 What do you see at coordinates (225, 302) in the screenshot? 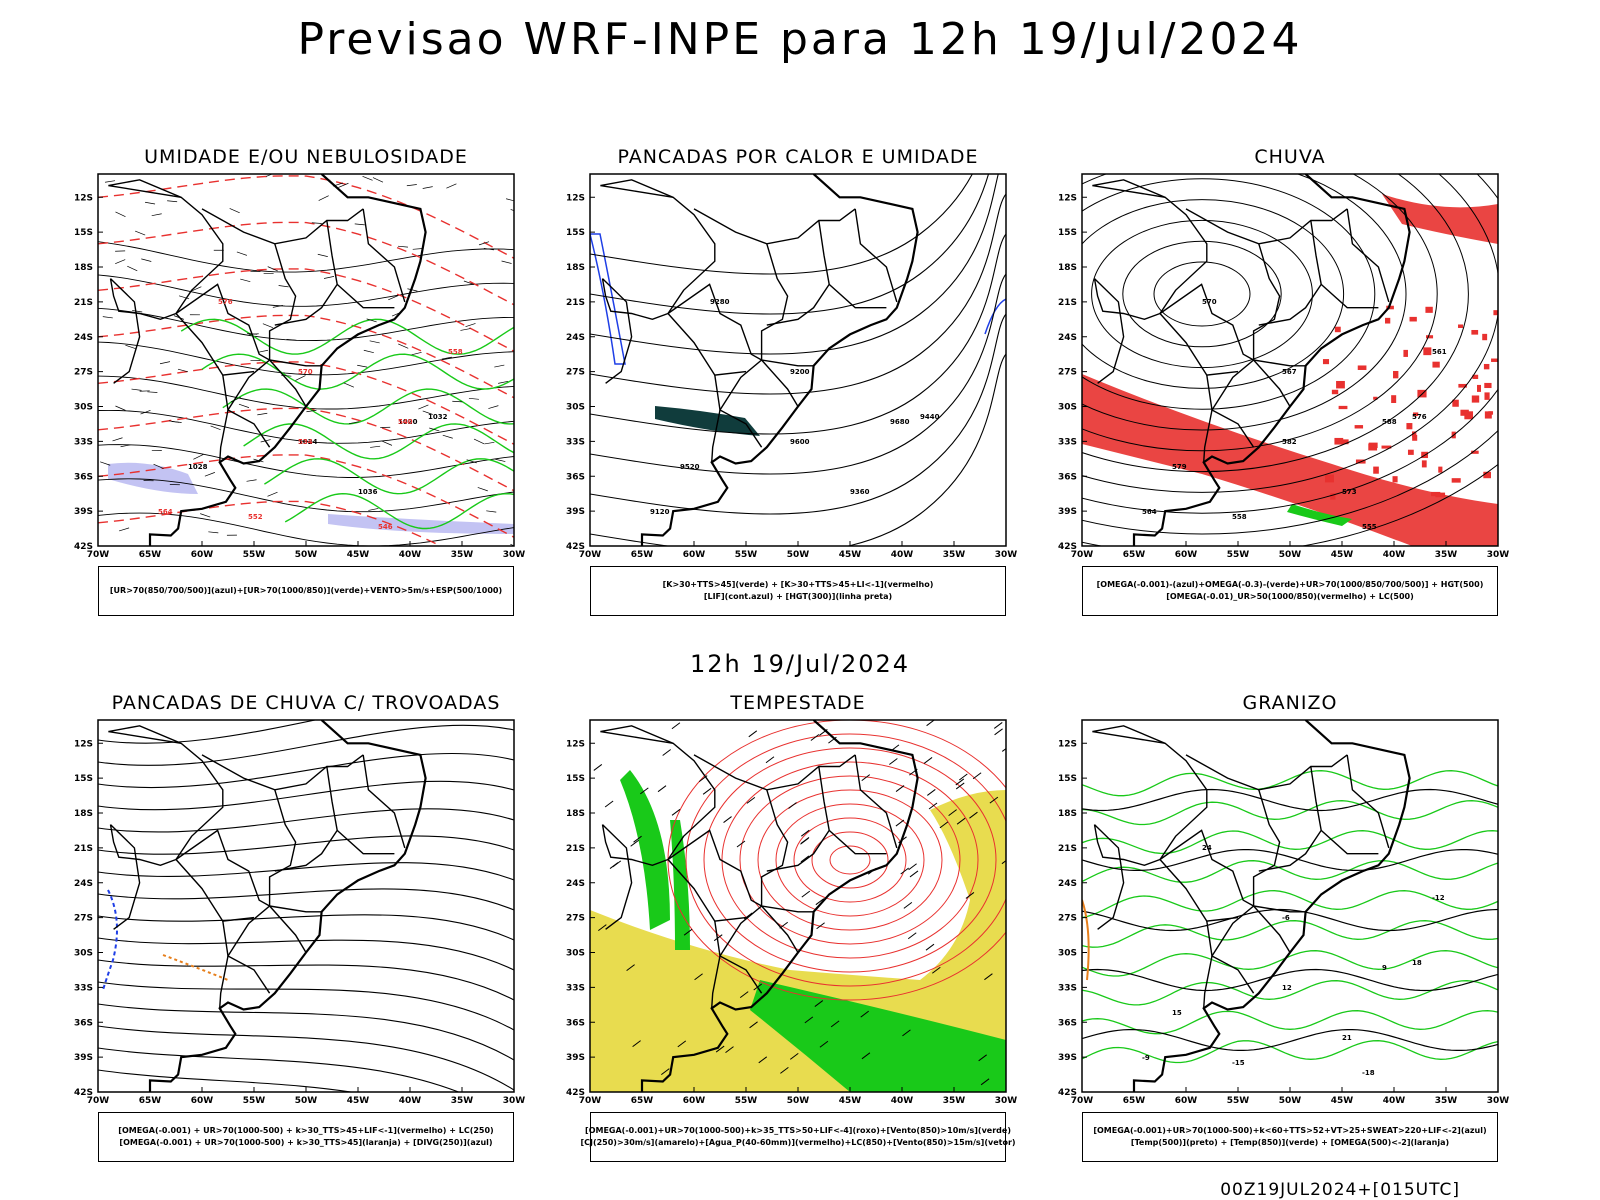
I see `contour-label: 576` at bounding box center [225, 302].